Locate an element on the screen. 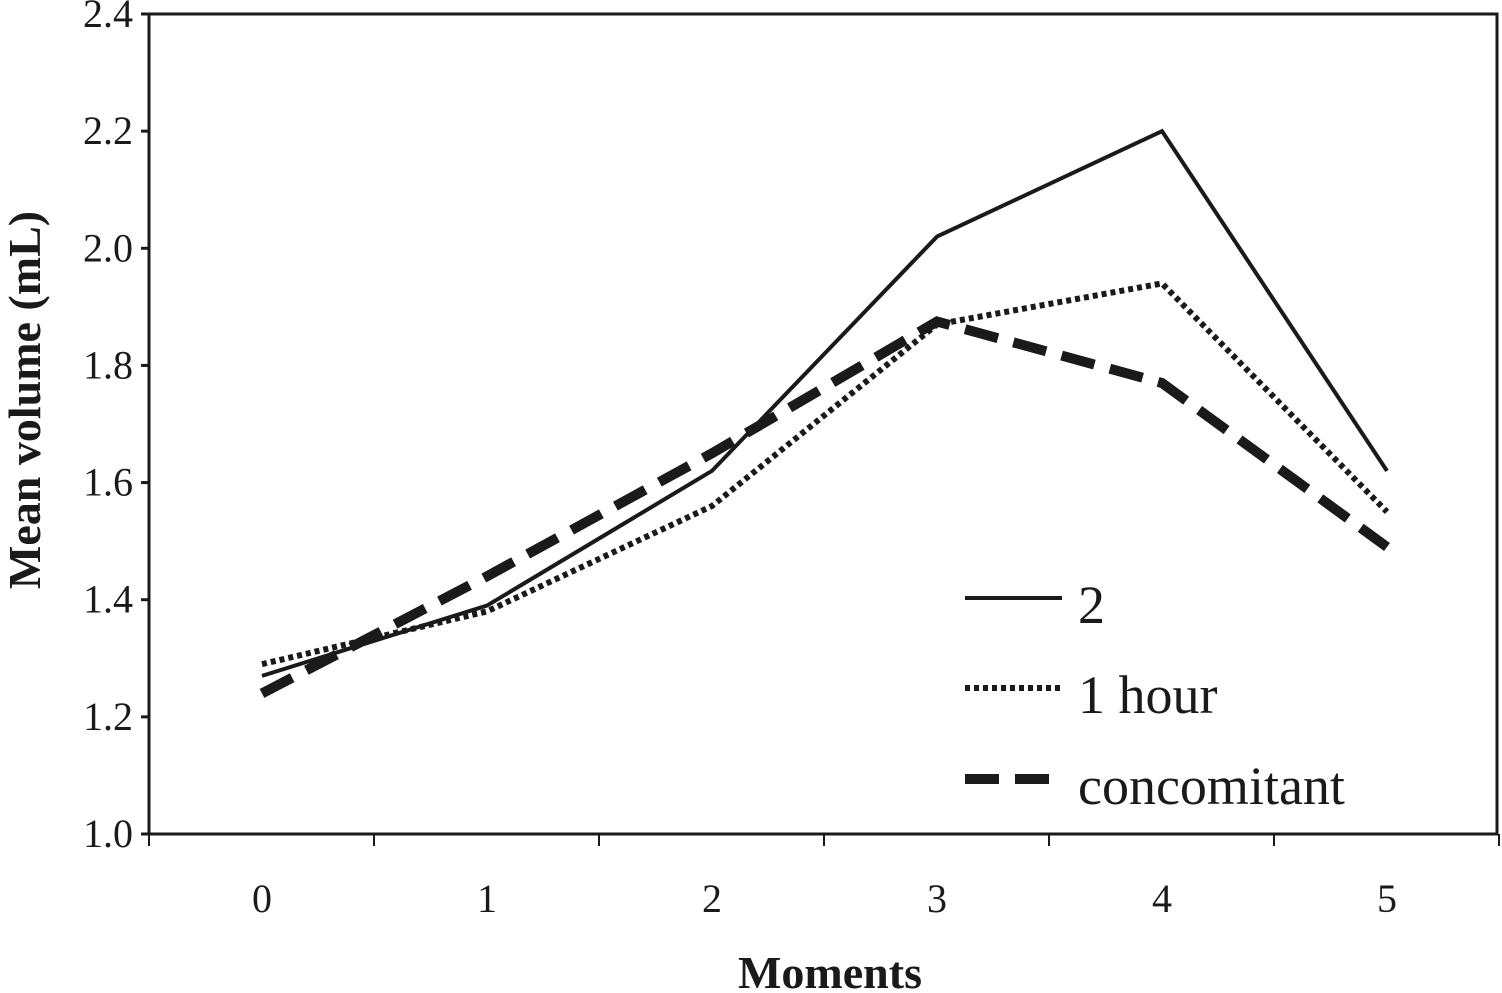 The height and width of the screenshot is (993, 1502). y-tick-label: 1.8 is located at coordinates (108, 364).